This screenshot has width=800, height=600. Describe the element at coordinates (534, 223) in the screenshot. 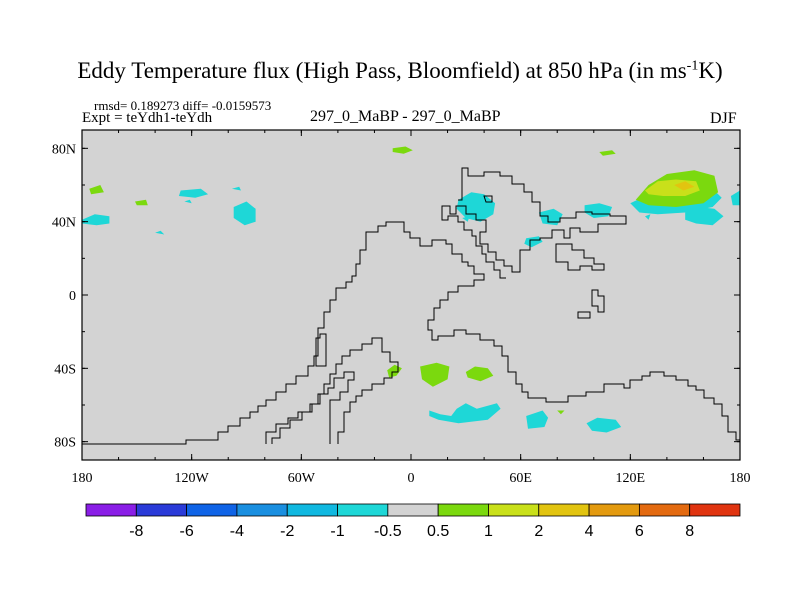

I see `coastline-eurasia` at that location.